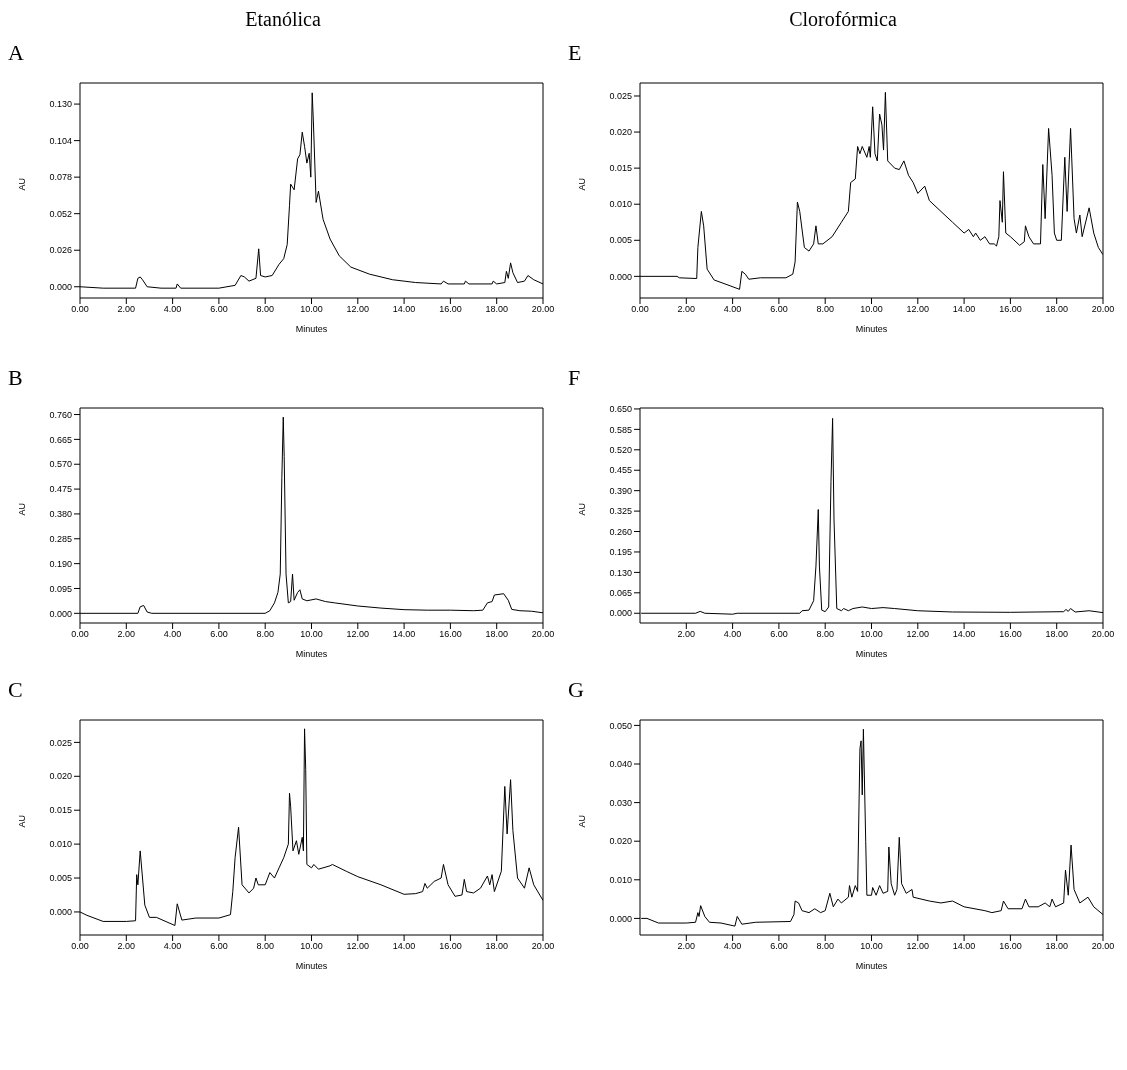 The image size is (1127, 1070). I want to click on y-tick-label: 0.520, so click(620, 450).